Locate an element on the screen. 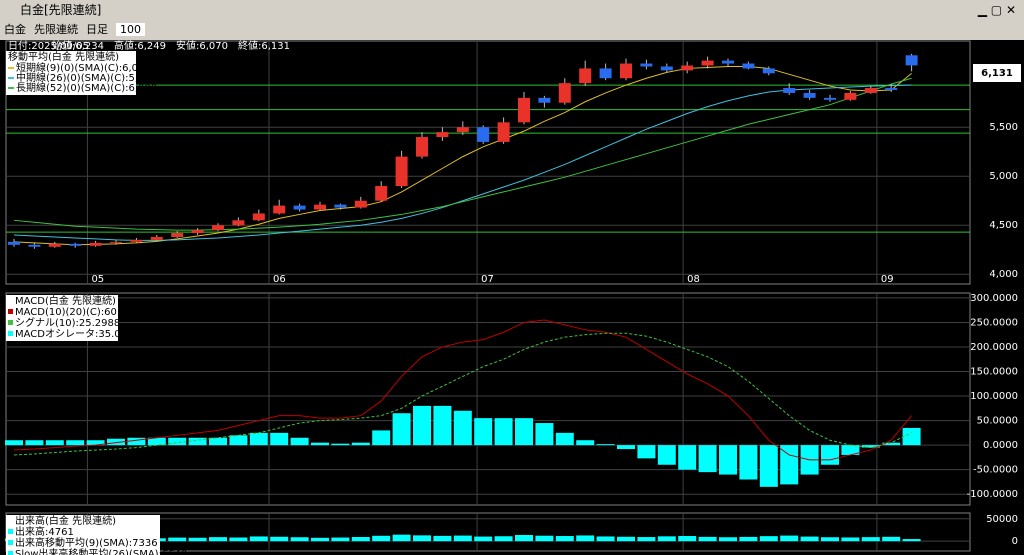 This screenshot has width=1024, height=555. legend-entry: Slow出来高移動平均(26)(SMA):6640 is located at coordinates (101, 551).